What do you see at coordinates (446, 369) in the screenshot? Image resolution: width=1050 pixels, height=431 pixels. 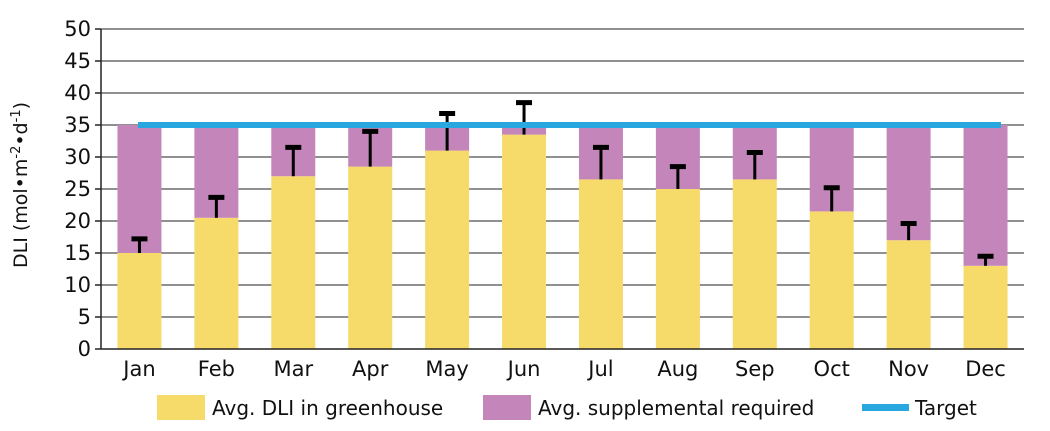 I see `x-tick-label-may: May` at bounding box center [446, 369].